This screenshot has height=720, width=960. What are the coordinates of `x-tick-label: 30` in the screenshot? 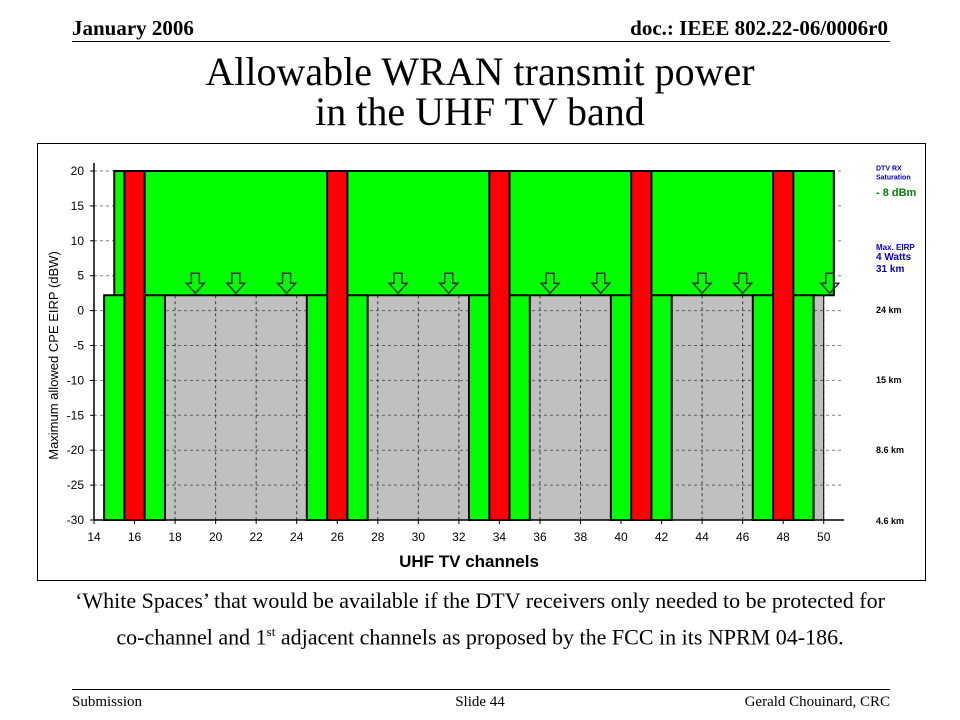 It's located at (419, 537).